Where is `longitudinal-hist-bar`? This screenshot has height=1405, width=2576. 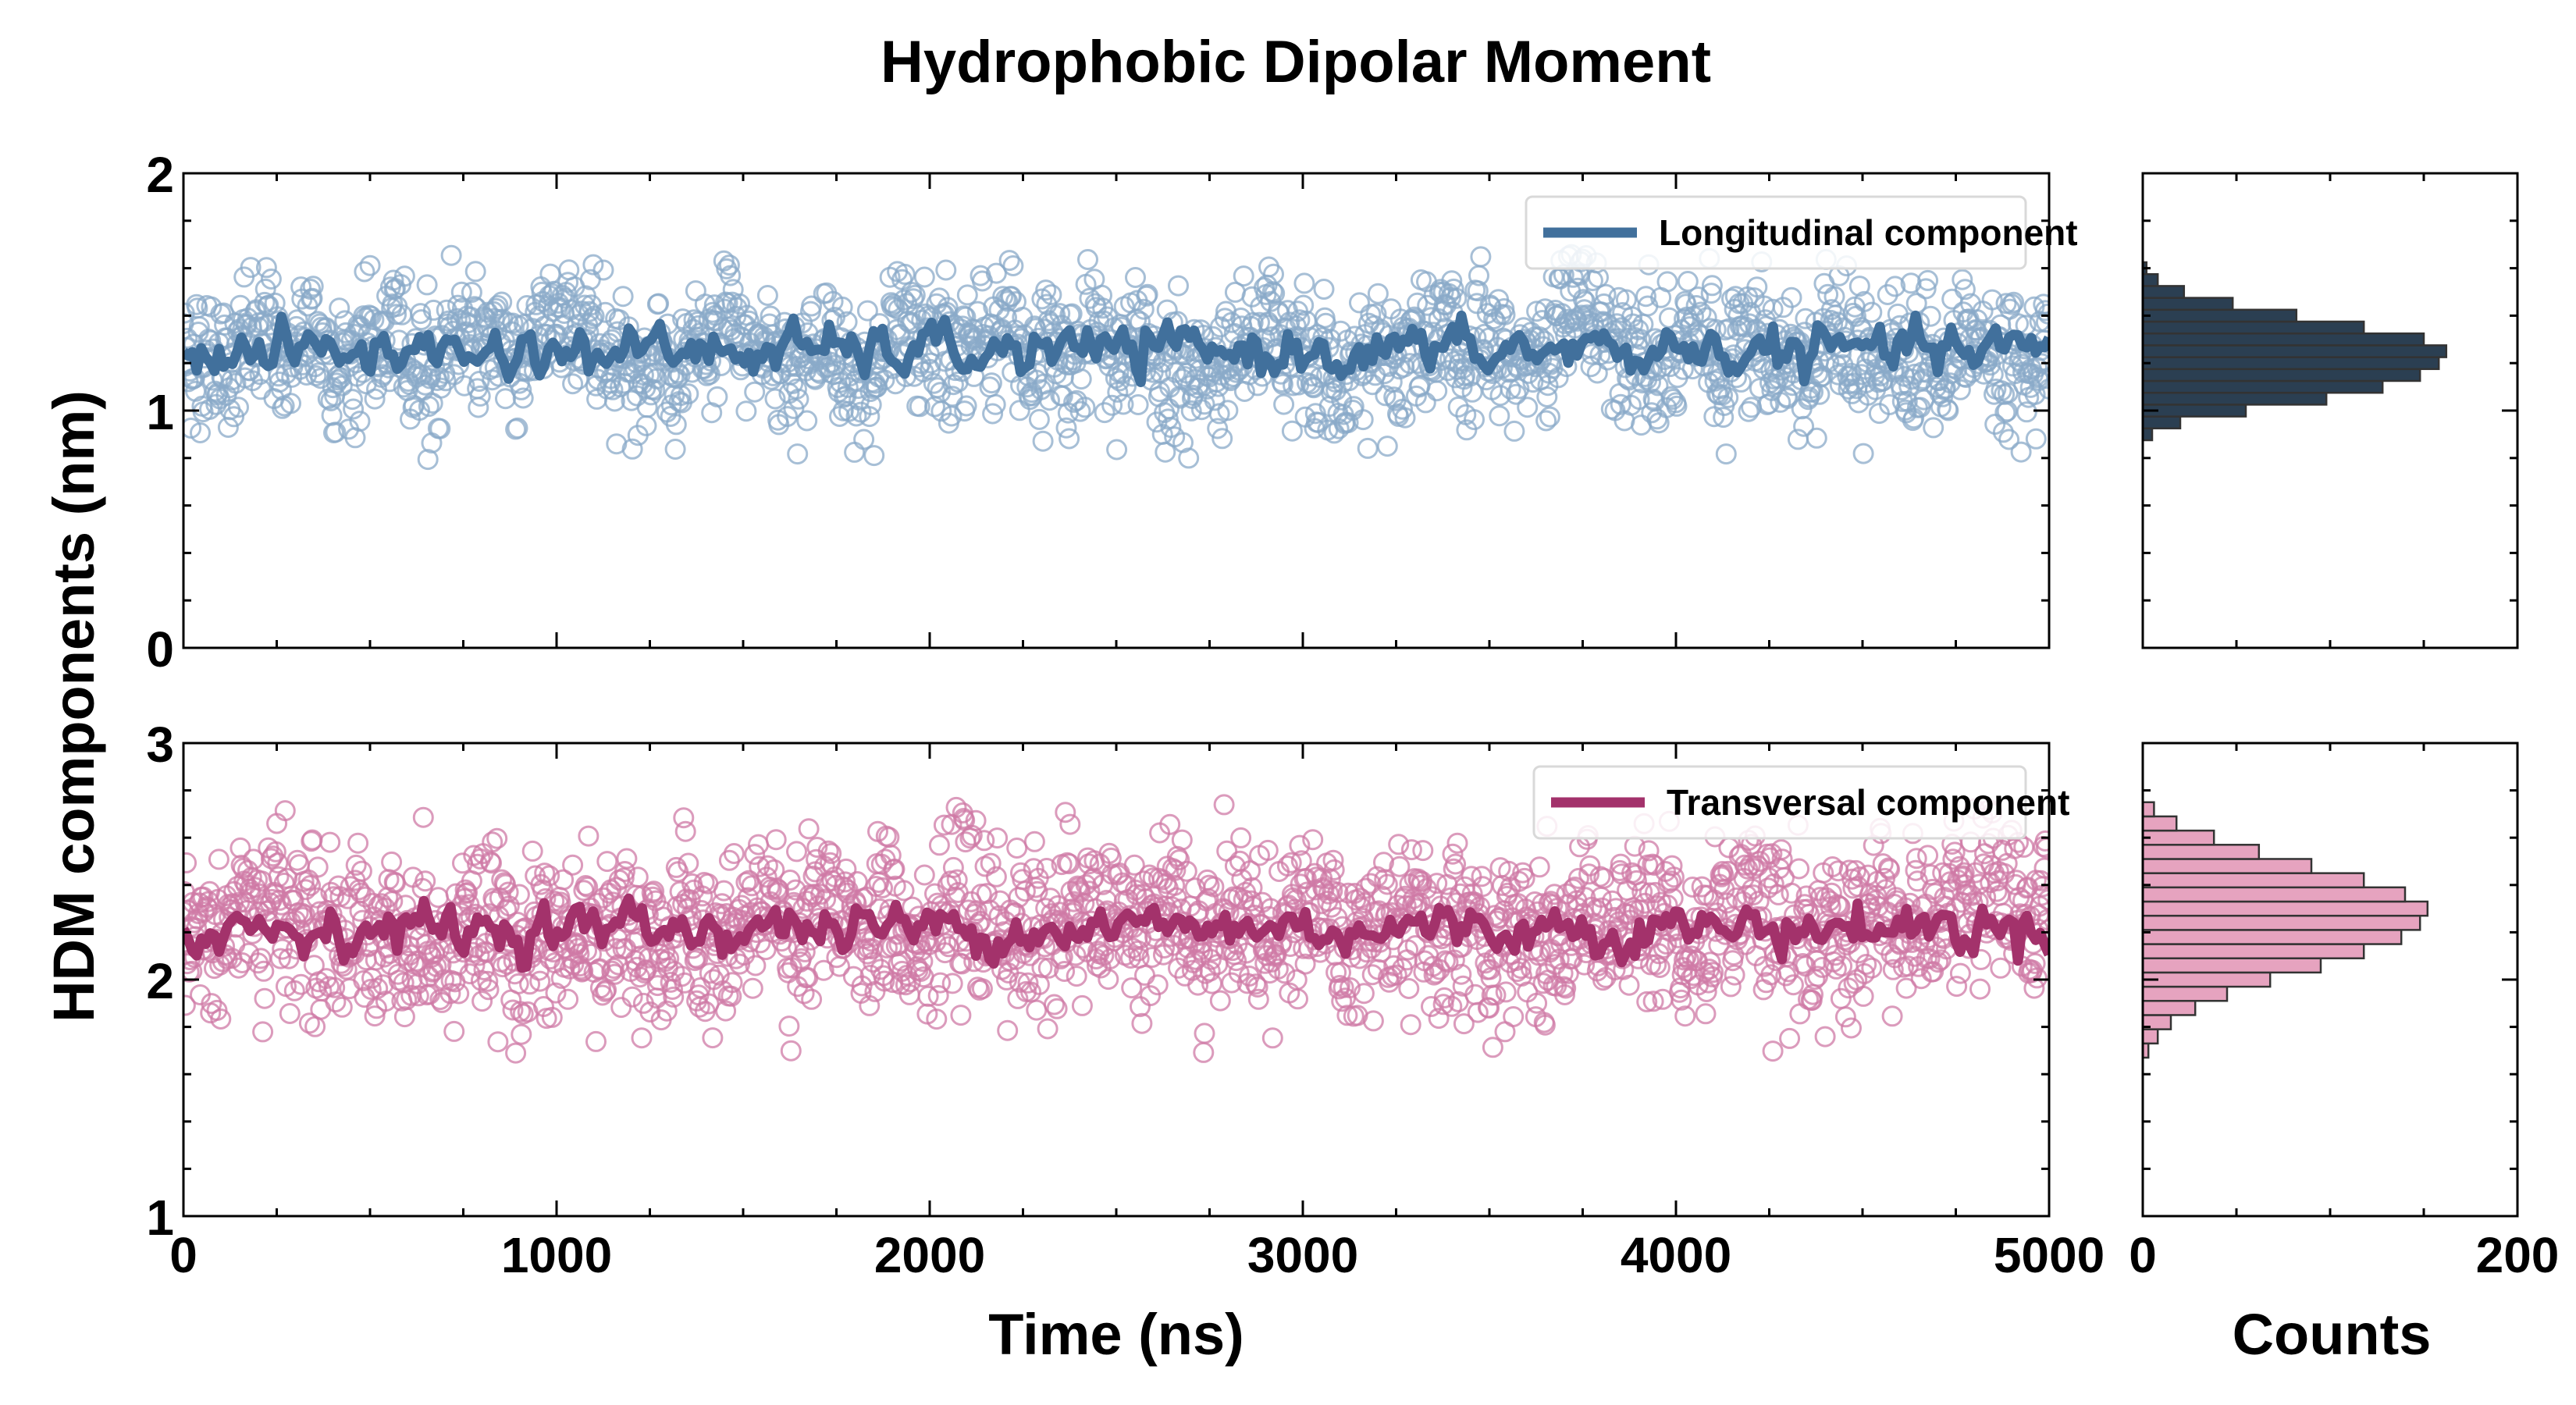
longitudinal-hist-bar is located at coordinates (2290, 363).